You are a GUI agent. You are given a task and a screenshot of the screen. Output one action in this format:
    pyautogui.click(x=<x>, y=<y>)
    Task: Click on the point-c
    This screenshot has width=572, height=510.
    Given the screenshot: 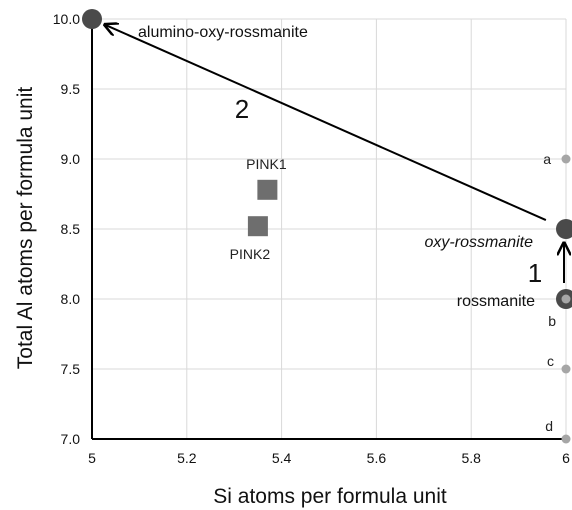 What is the action you would take?
    pyautogui.click(x=566, y=369)
    